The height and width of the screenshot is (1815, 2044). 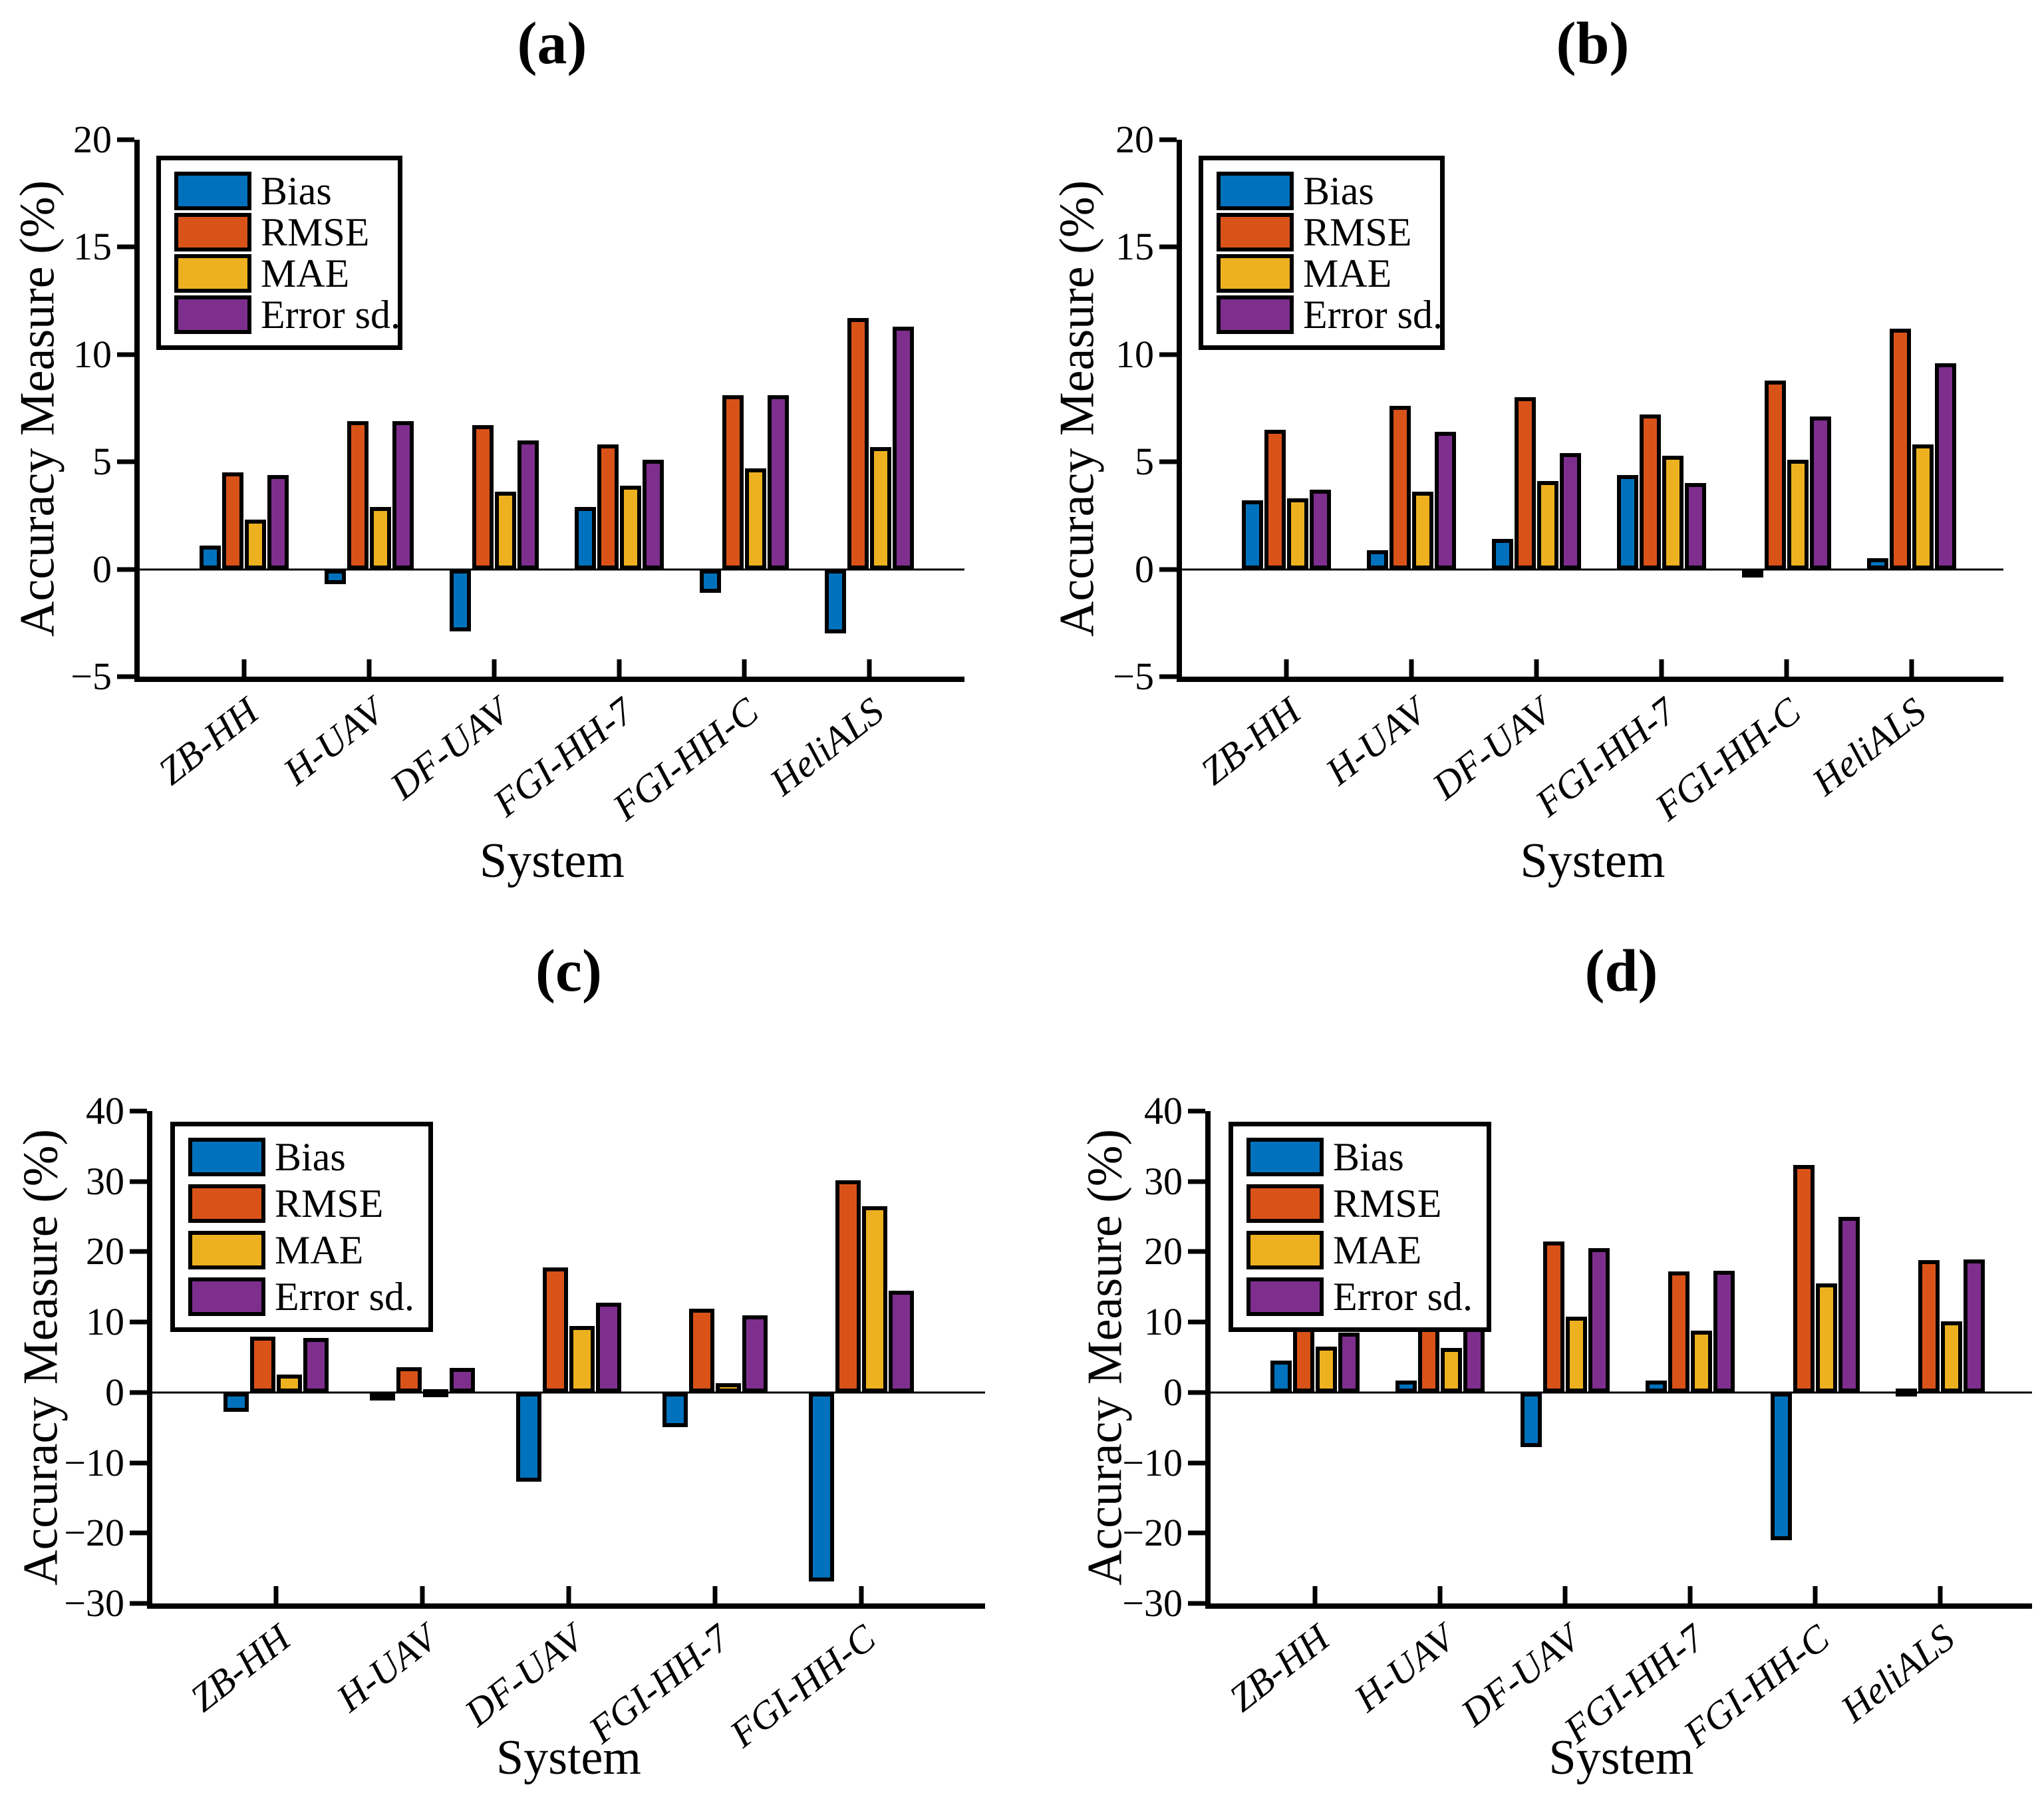 I want to click on x-axis-line, so click(x=566, y=1606).